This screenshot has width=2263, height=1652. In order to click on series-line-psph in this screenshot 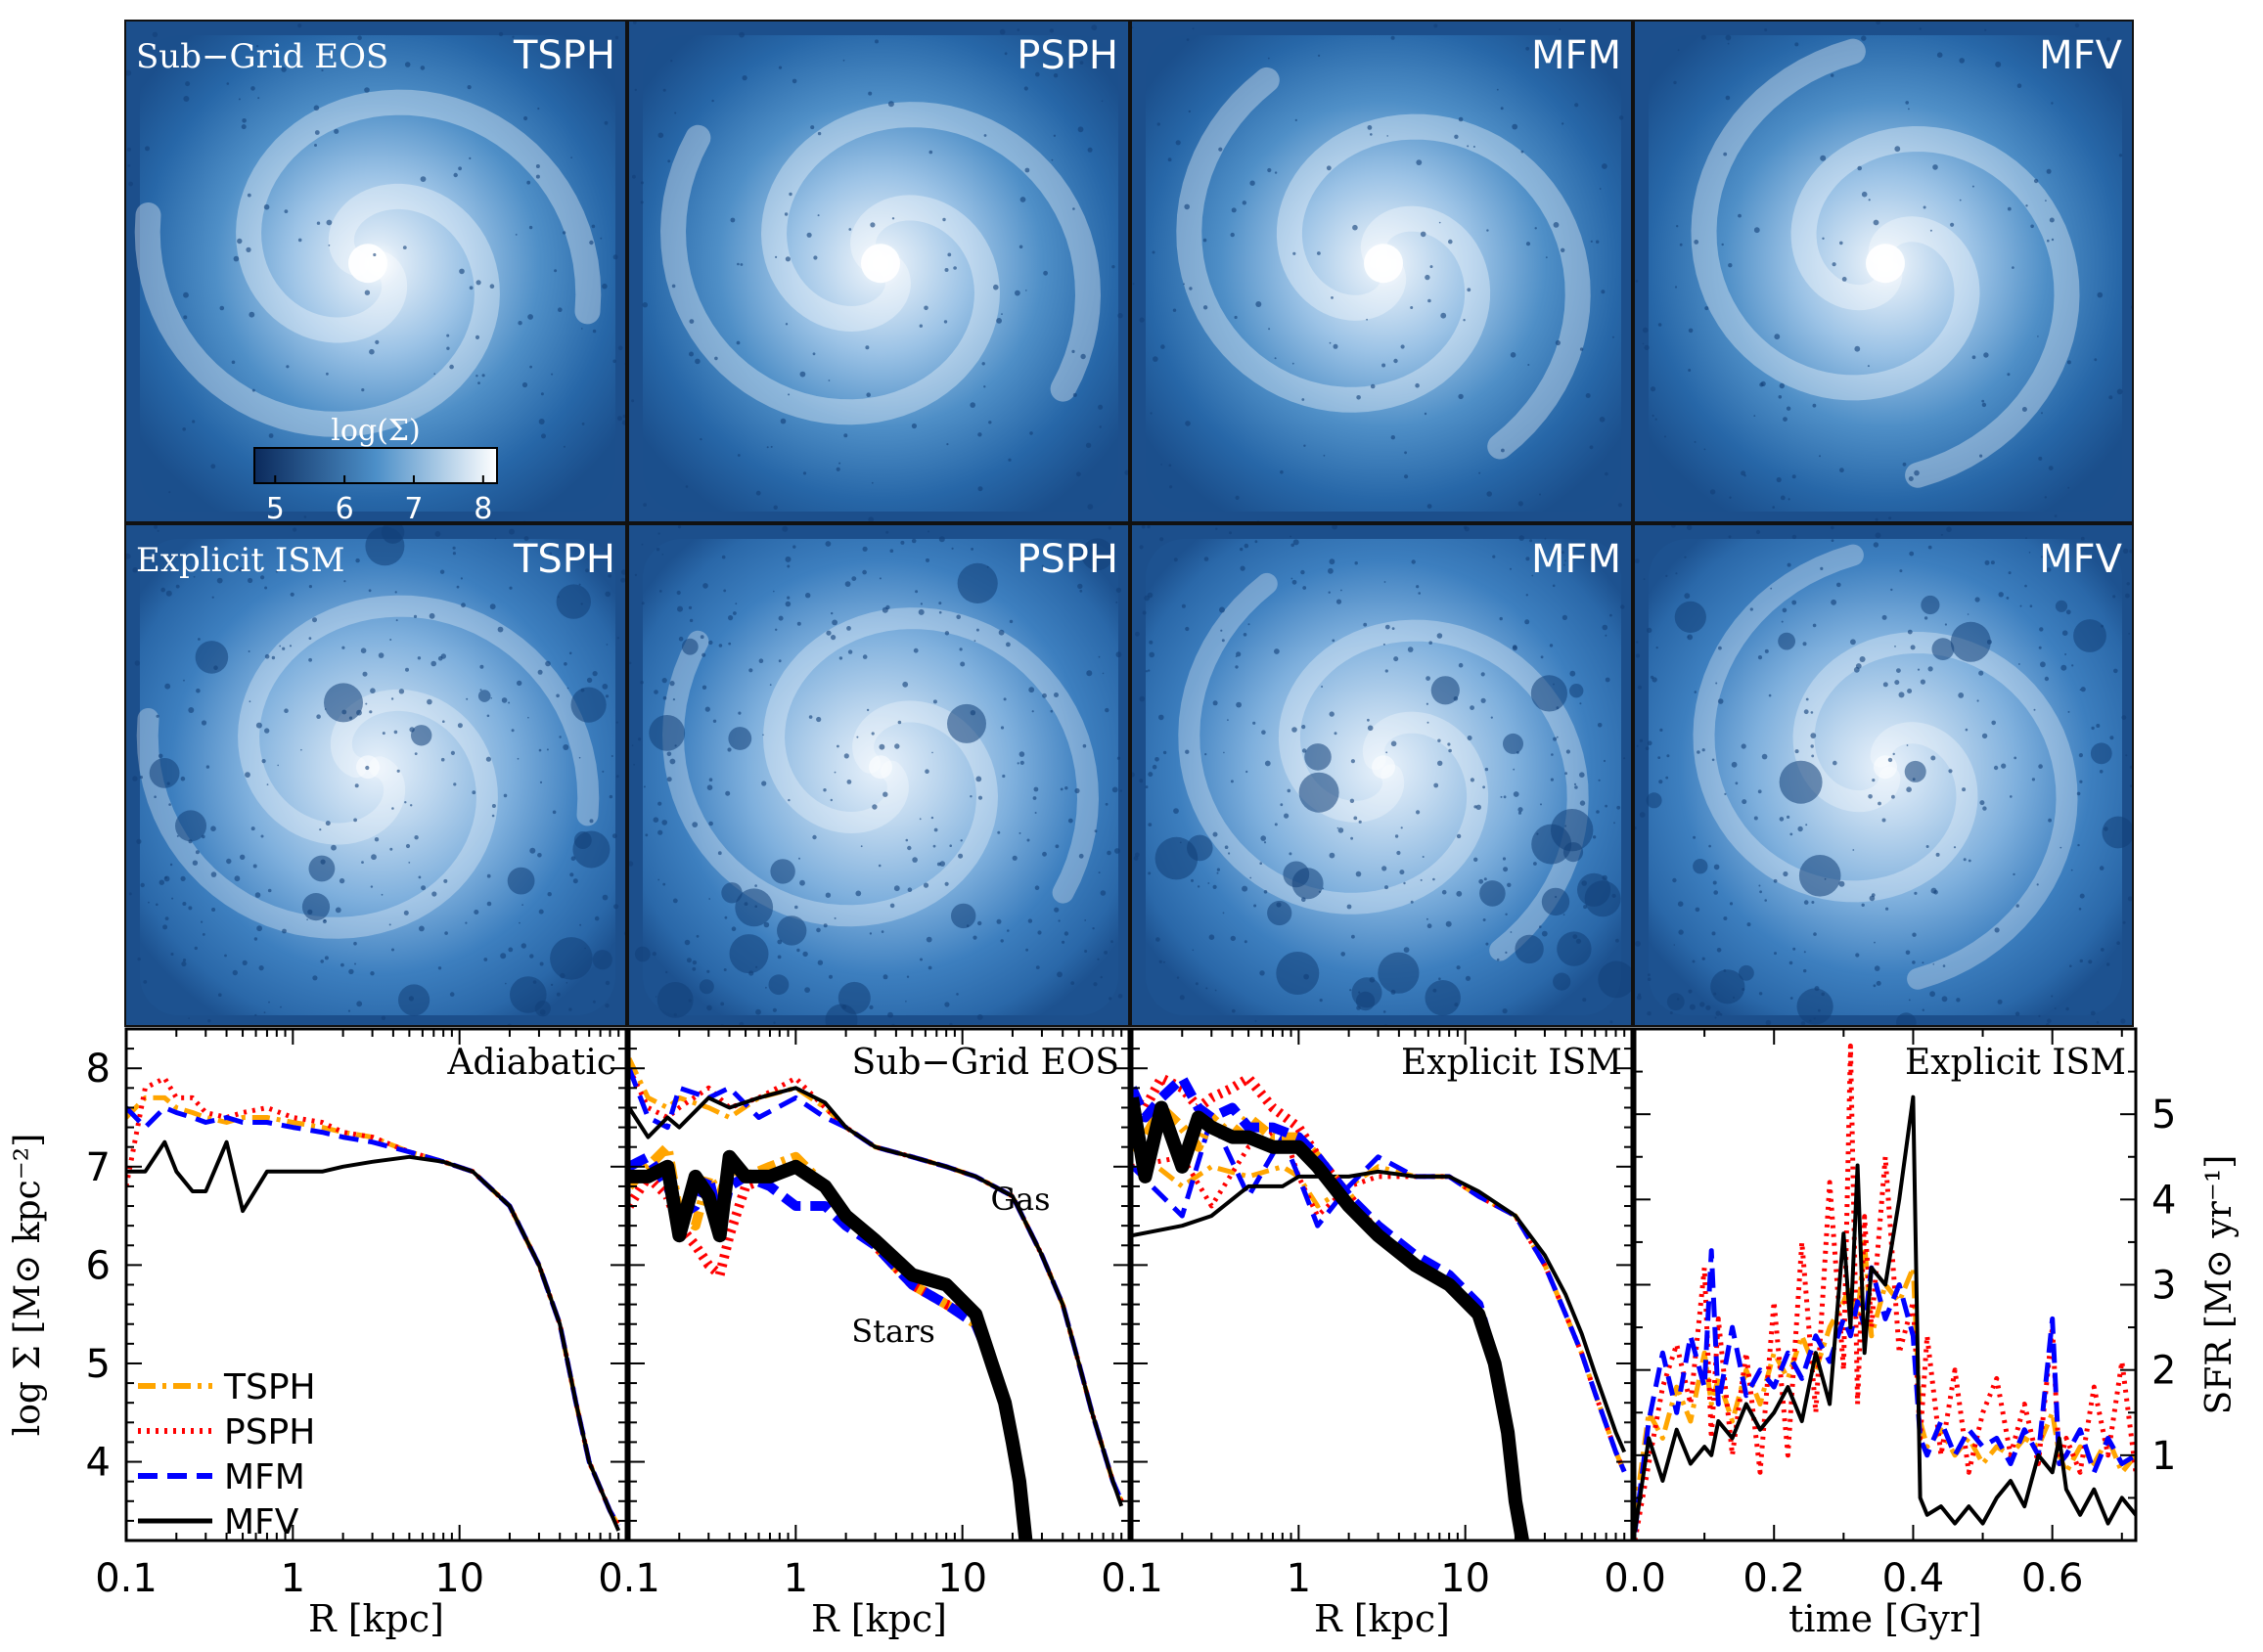, I will do `click(1379, 1299)`.